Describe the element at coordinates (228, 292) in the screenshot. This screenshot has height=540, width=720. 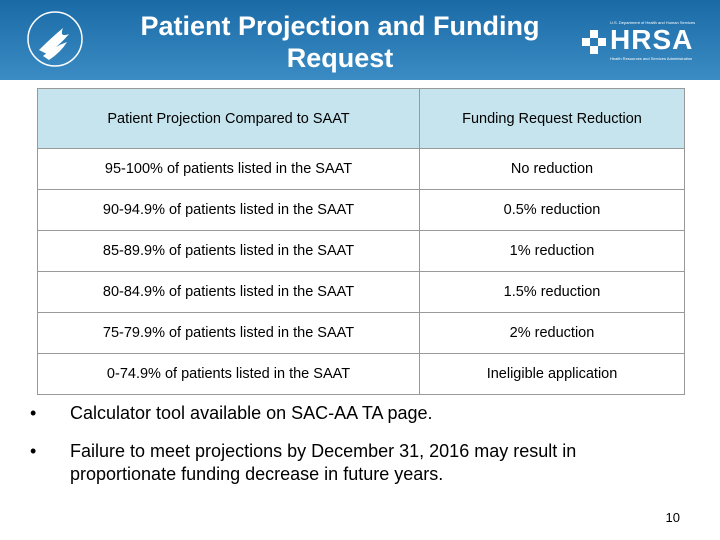
I see `table-cell: 80-84.9% of patients listed in the SAAT` at that location.